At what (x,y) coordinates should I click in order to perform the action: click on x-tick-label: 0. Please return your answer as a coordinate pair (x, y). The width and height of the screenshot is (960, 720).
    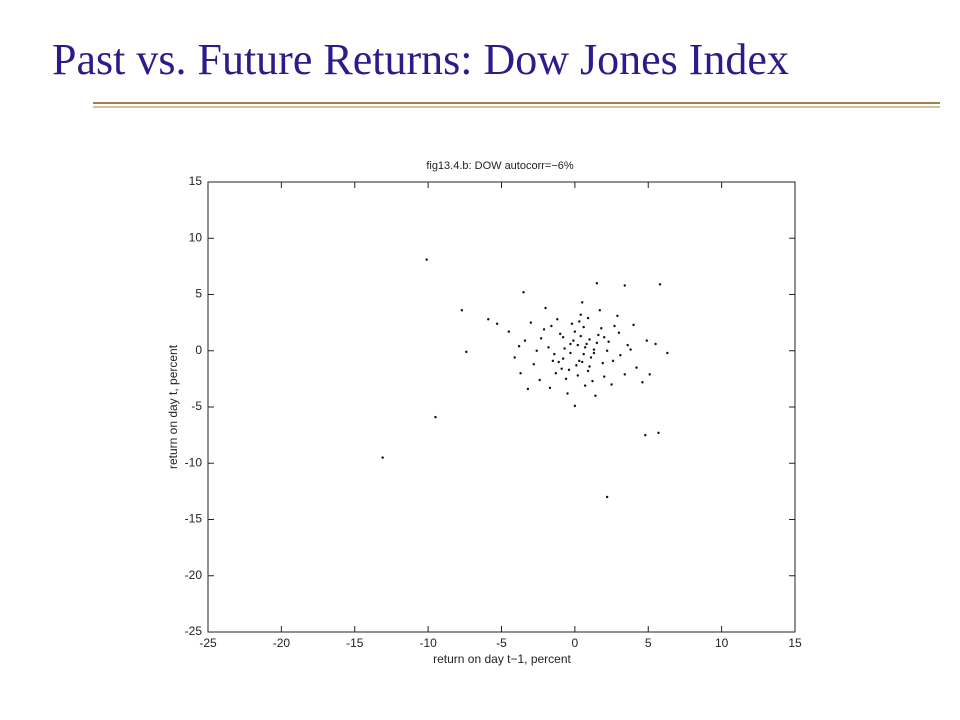
    Looking at the image, I should click on (575, 643).